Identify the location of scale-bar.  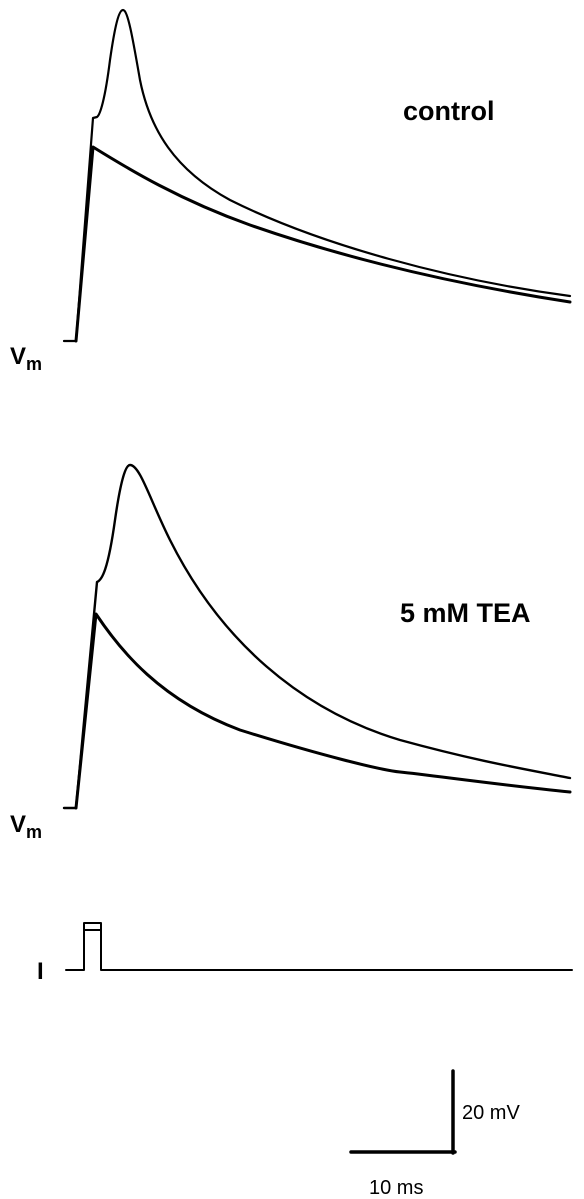
(403, 1112).